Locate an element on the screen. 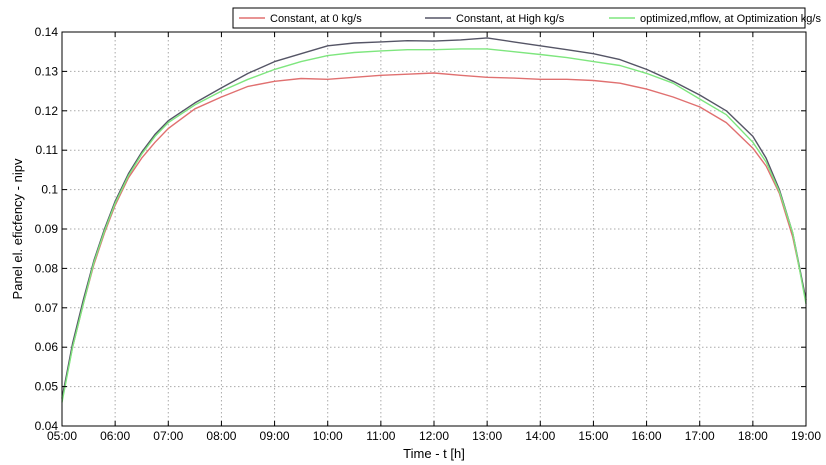 This screenshot has width=826, height=465. x-tick-label: 14:00 is located at coordinates (540, 436).